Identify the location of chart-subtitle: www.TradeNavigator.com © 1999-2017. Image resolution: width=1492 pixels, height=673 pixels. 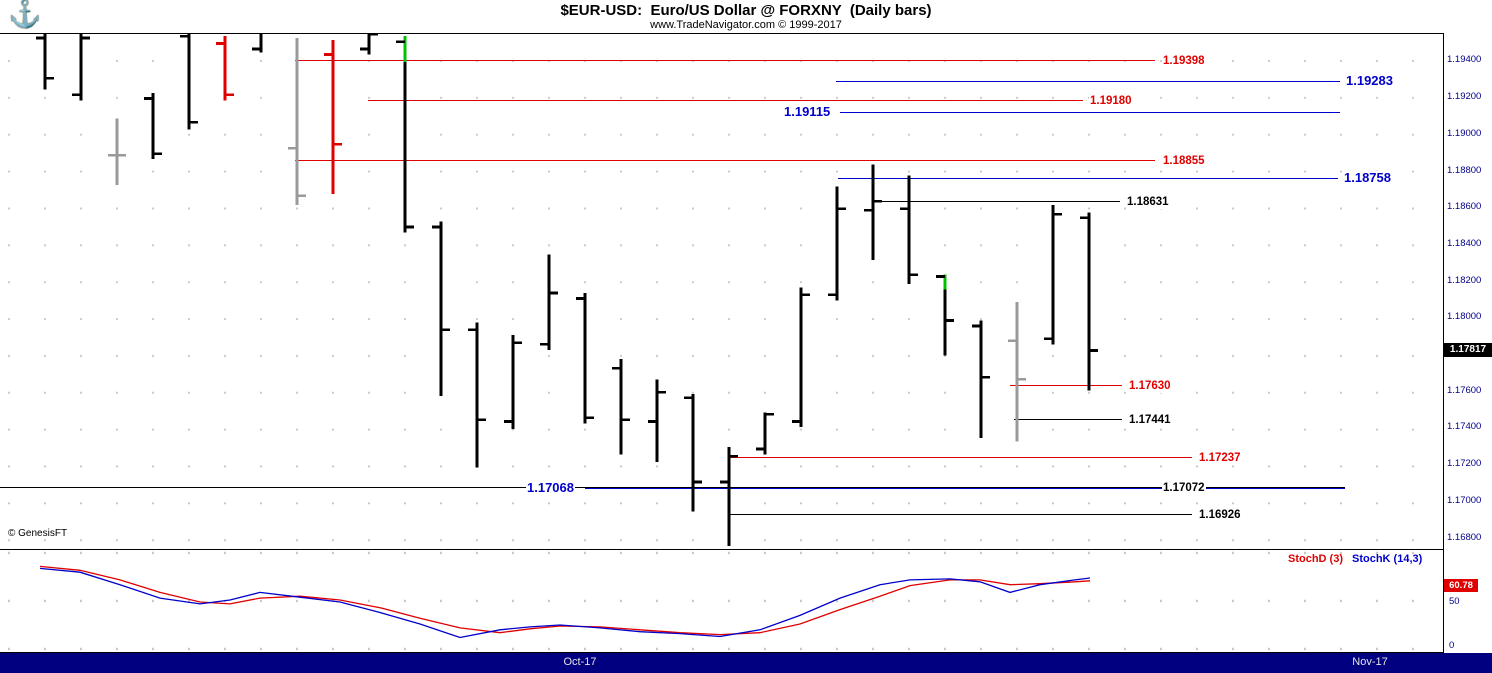
(746, 25).